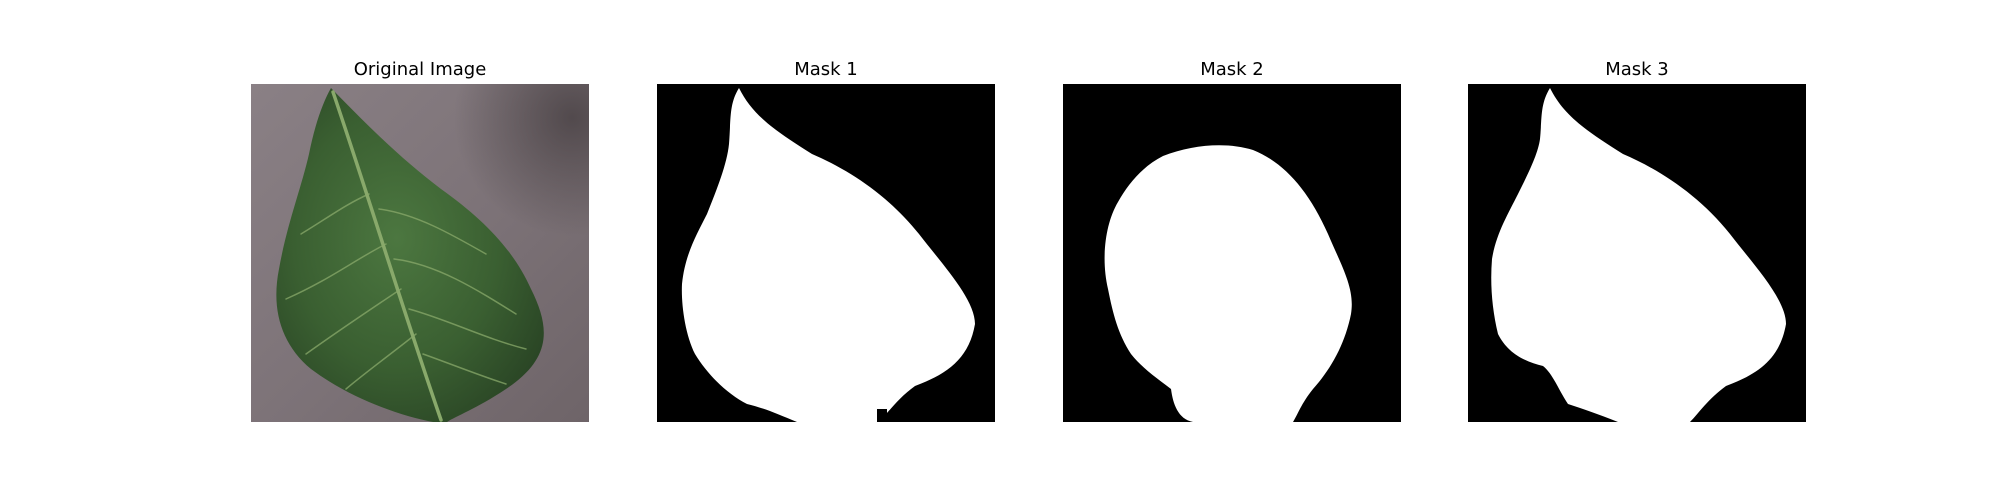 The image size is (2000, 500). I want to click on mask-1-region, so click(828, 255).